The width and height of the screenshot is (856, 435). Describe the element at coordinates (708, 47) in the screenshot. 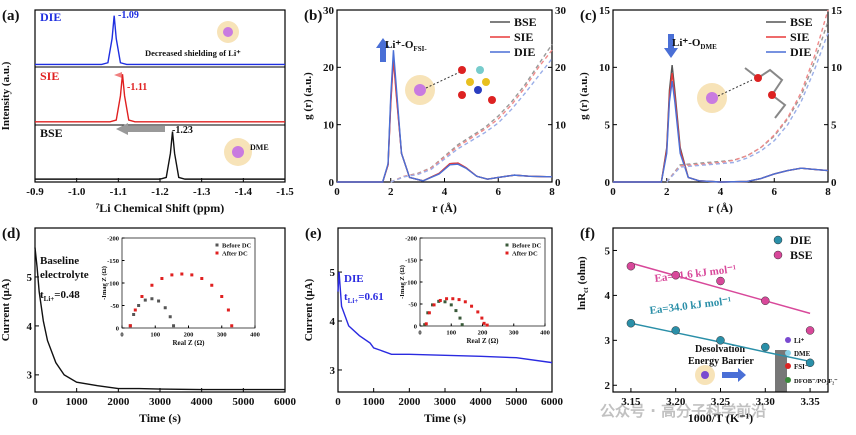

I see `title-sub: DME` at that location.